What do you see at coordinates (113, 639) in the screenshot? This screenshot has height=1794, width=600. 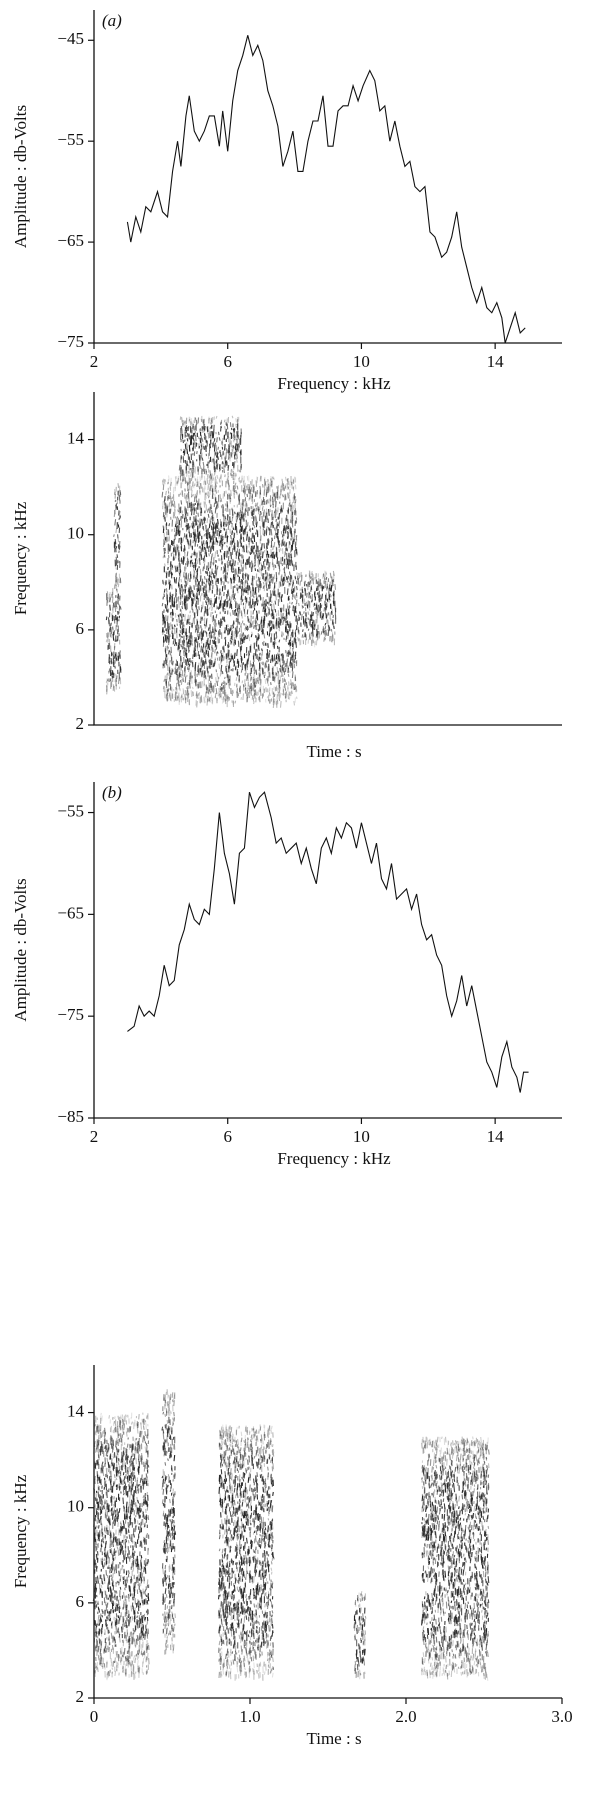 I see `burst` at bounding box center [113, 639].